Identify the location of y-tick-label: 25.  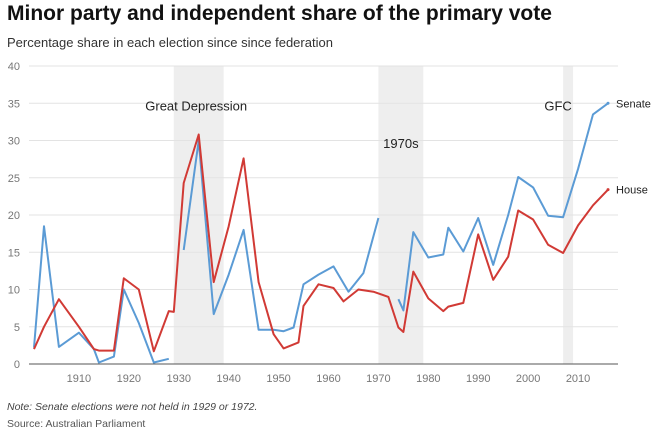
(14, 179).